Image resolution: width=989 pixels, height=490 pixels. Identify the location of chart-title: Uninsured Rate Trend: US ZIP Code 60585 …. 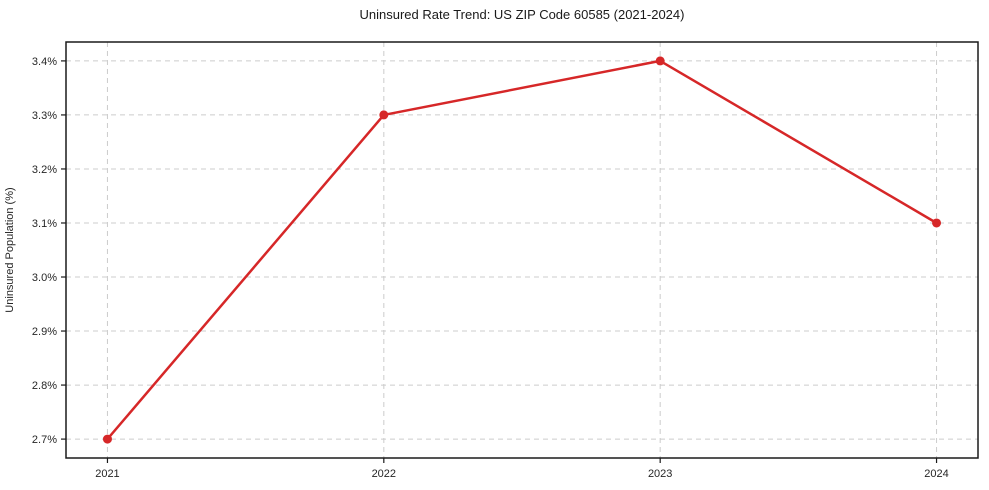
(522, 14).